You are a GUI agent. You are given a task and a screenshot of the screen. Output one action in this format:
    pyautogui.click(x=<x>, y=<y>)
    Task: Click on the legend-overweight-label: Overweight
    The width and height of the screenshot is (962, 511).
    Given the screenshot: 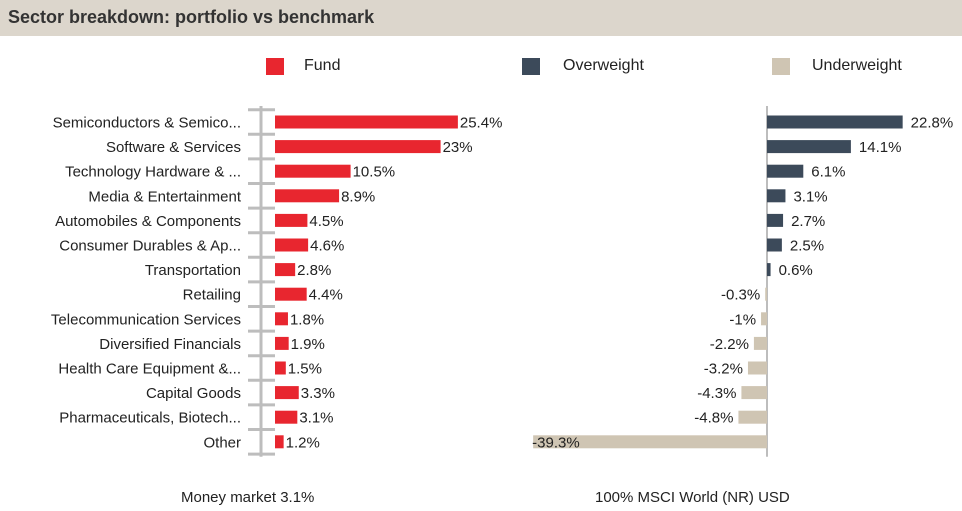 What is the action you would take?
    pyautogui.click(x=603, y=65)
    